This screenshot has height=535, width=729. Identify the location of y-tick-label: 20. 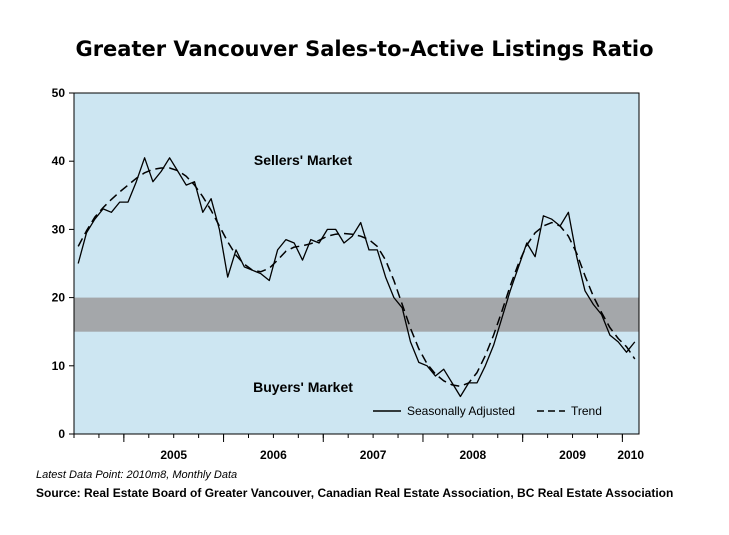
(59, 298).